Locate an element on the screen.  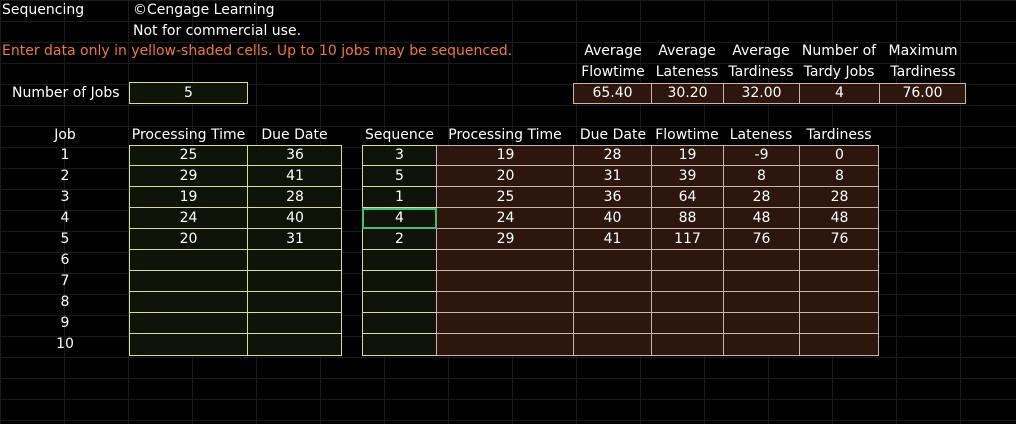
flowtime-cell: 117 is located at coordinates (687, 239).